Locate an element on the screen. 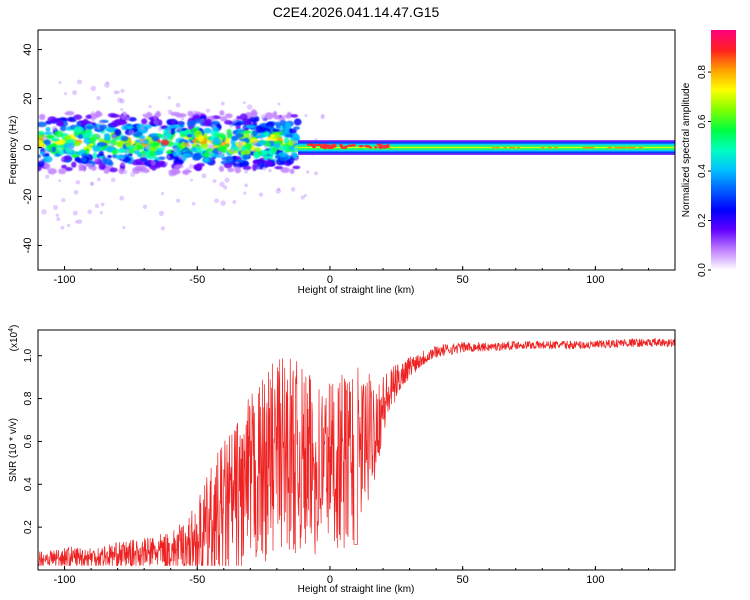 Image resolution: width=750 pixels, height=600 pixels. snr-y-axis: 0.2 0.4 0.6 0.8 1.0 is located at coordinates (32, 441).